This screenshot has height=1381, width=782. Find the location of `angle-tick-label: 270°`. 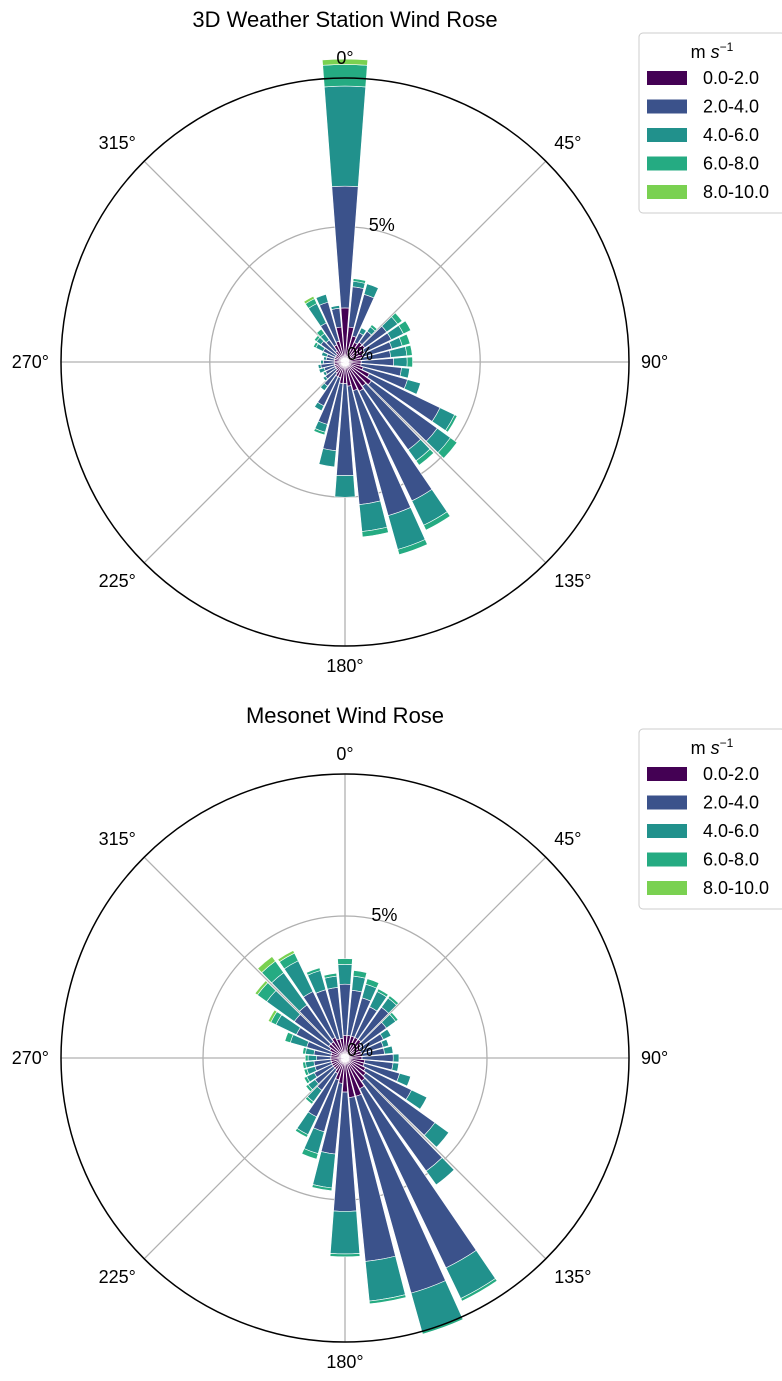

angle-tick-label: 270° is located at coordinates (30, 362).